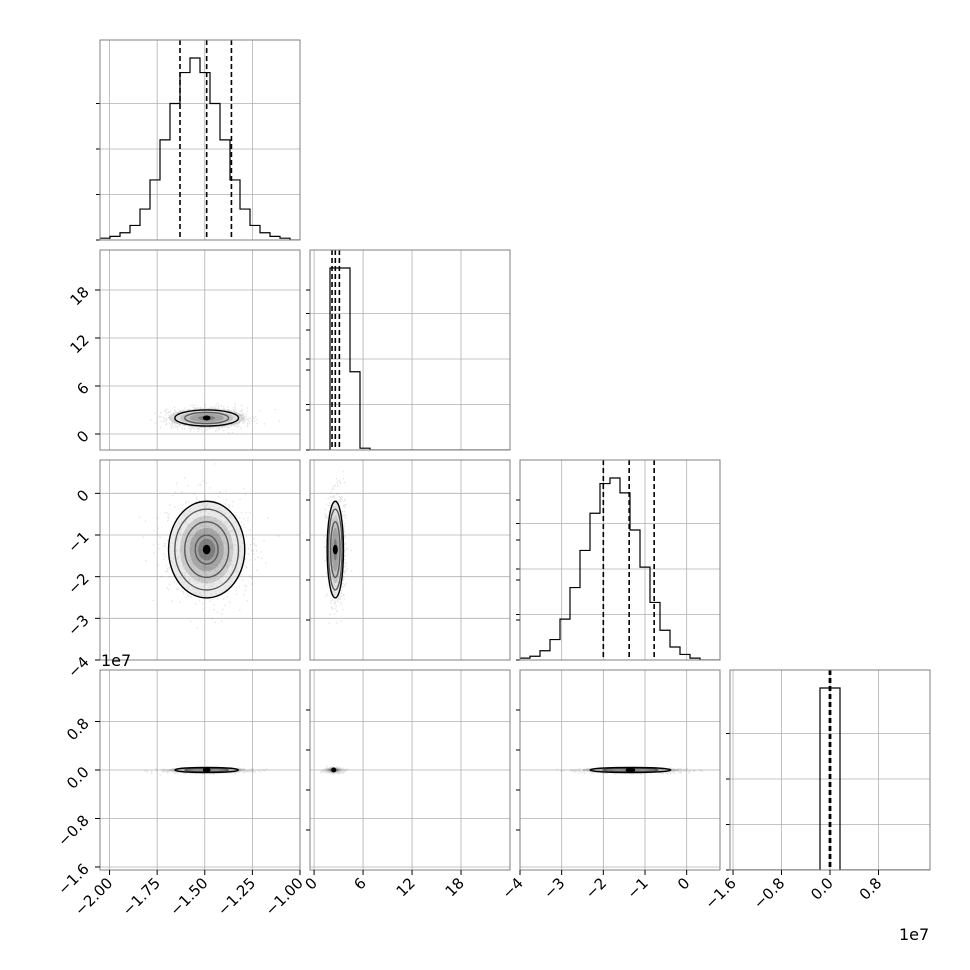 This screenshot has height=970, width=970. What do you see at coordinates (78, 729) in the screenshot?
I see `y-tick-label: 0.8` at bounding box center [78, 729].